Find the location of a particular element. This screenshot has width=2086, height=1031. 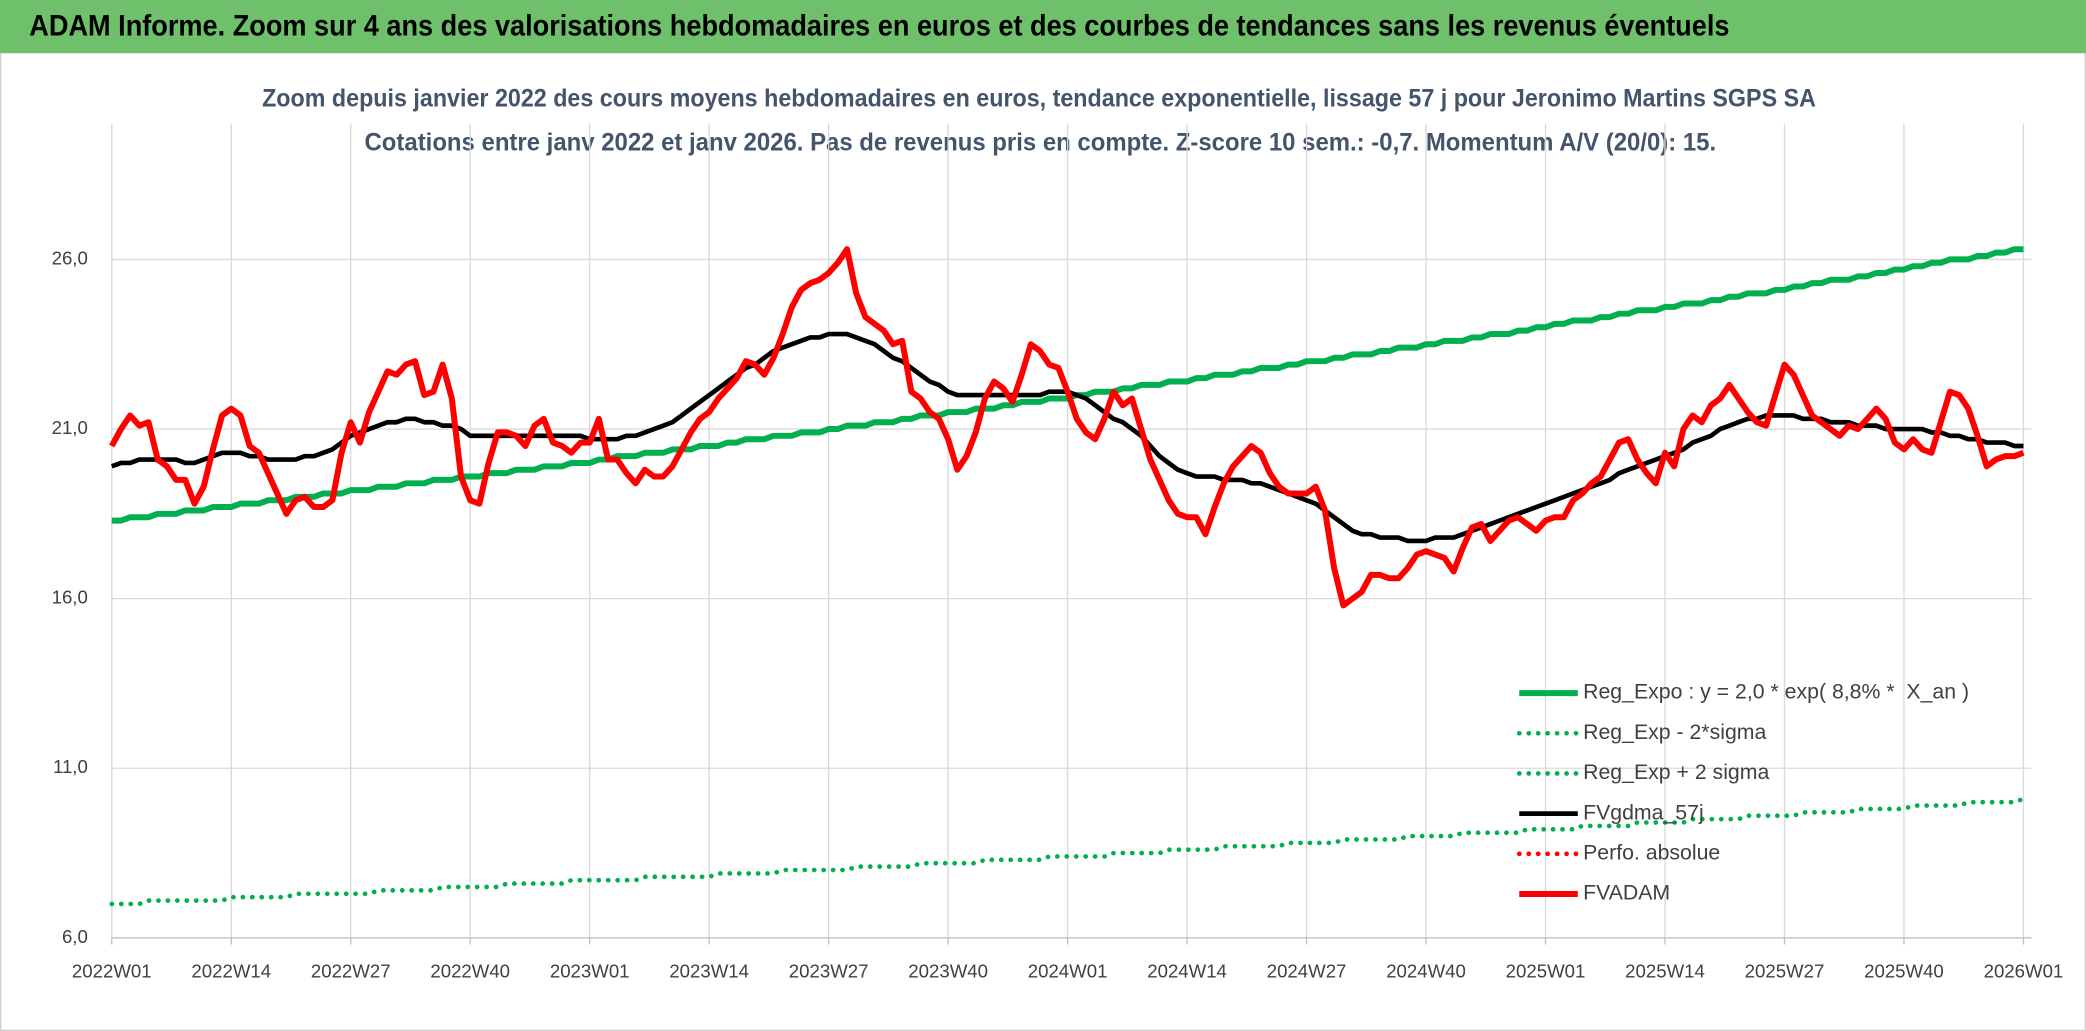

x-tick-label: 2025W27 is located at coordinates (1785, 970).